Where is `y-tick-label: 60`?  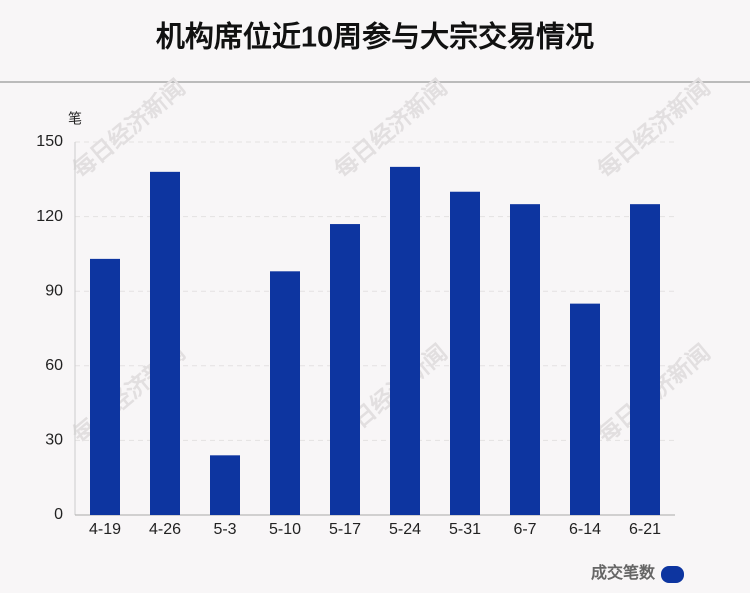 y-tick-label: 60 is located at coordinates (54, 365).